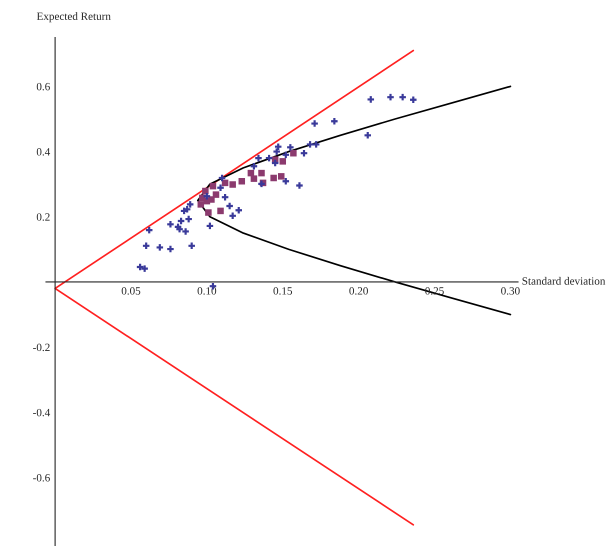  I want to click on x-tick-label: 0.10, so click(207, 291).